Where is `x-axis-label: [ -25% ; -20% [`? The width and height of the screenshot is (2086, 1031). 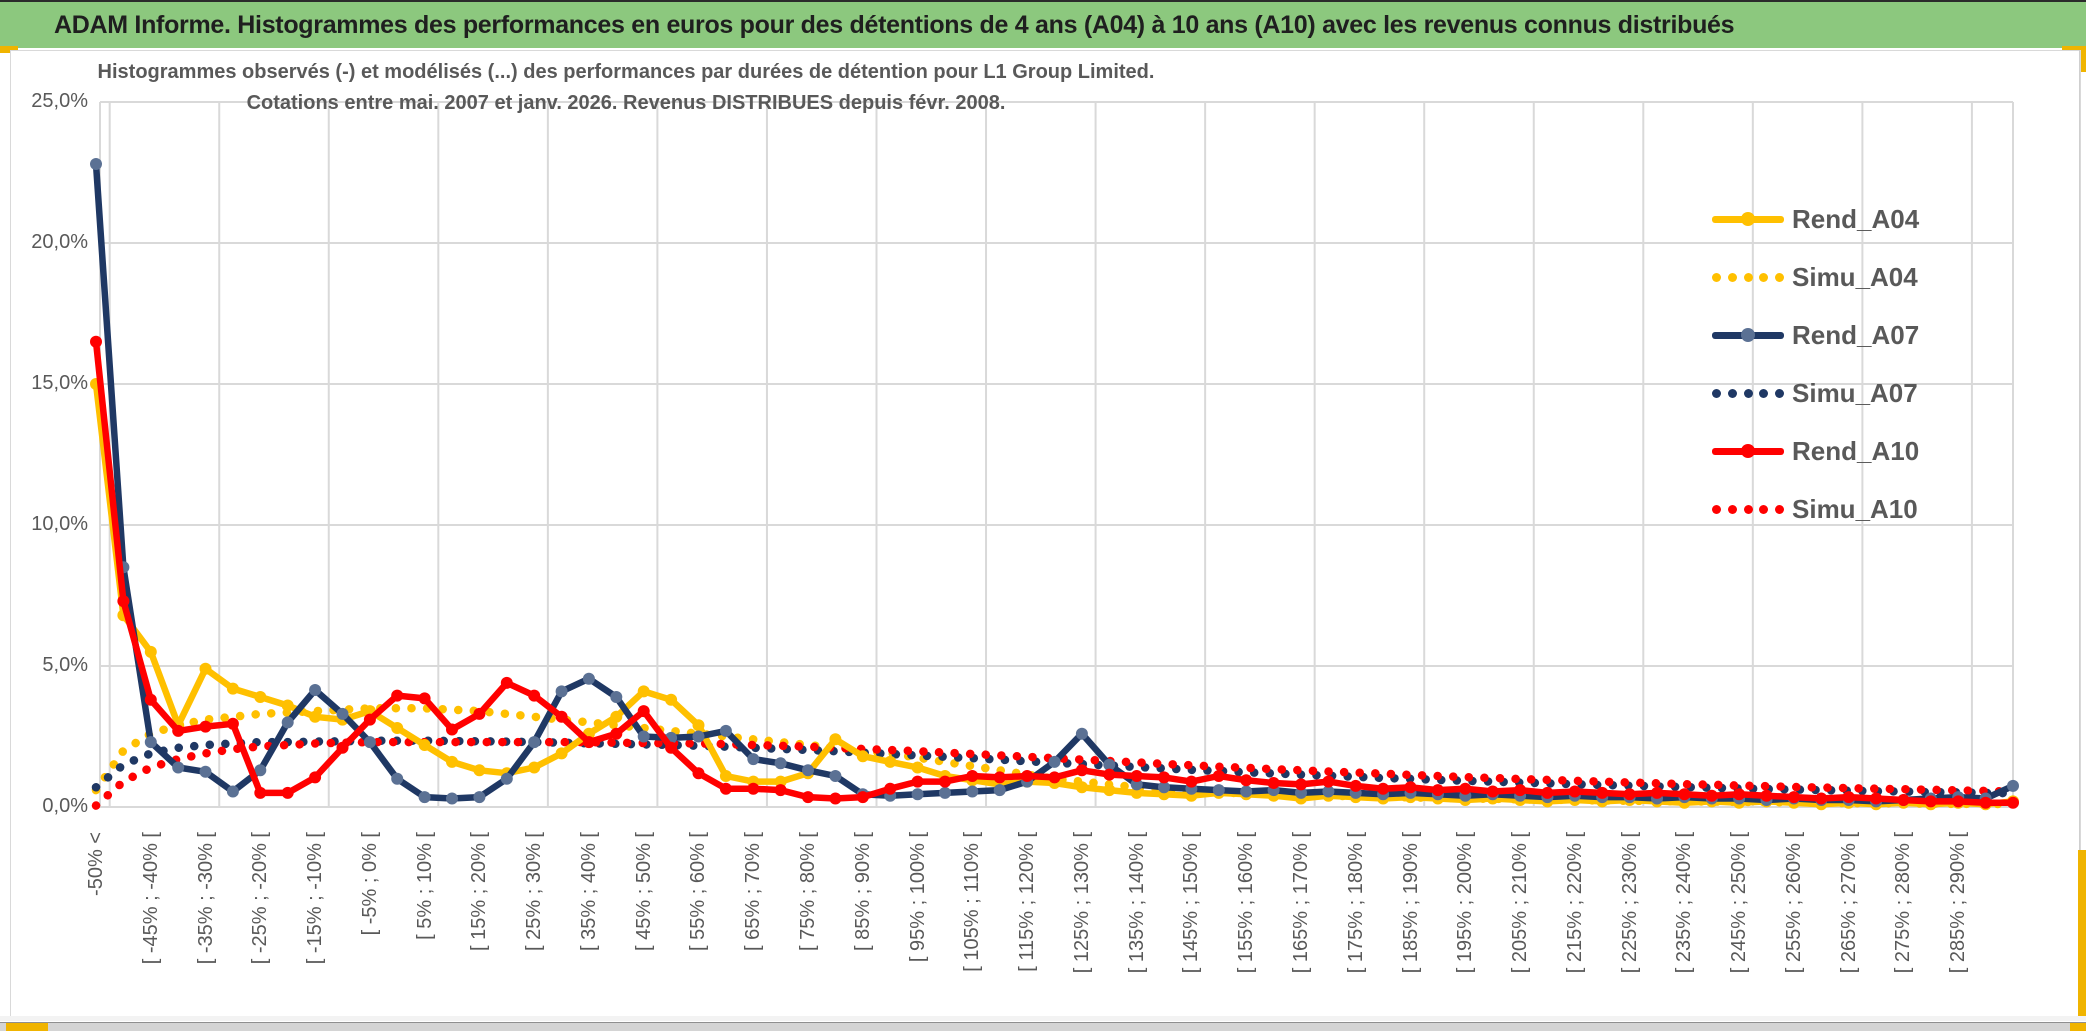
x-axis-label: [ -25% ; -20% [ is located at coordinates (260, 898).